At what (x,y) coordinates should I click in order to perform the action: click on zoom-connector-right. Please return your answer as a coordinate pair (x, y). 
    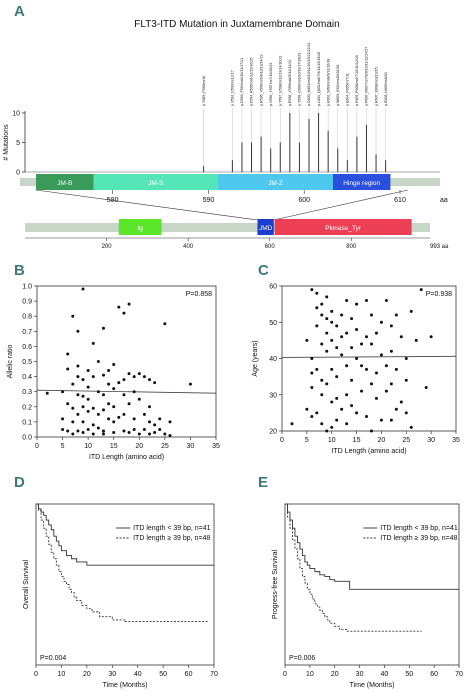
    Looking at the image, I should click on (341, 205).